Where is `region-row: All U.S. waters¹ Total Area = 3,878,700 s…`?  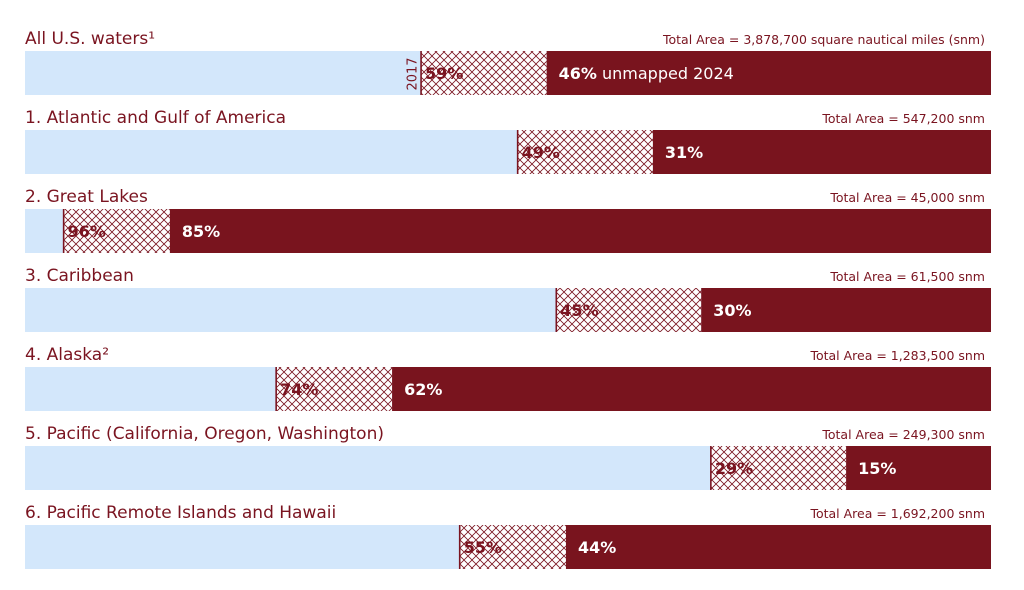 region-row: All U.S. waters¹ Total Area = 3,878,700 s… is located at coordinates (508, 62).